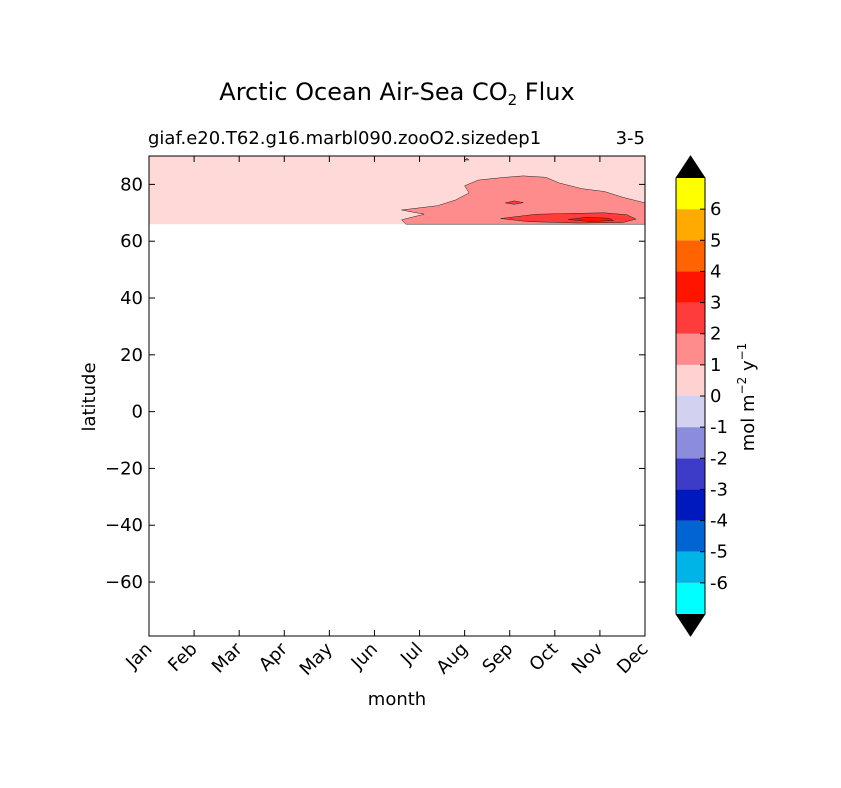 Image resolution: width=841 pixels, height=788 pixels. Describe the element at coordinates (397, 699) in the screenshot. I see `x-axis-label: month` at that location.